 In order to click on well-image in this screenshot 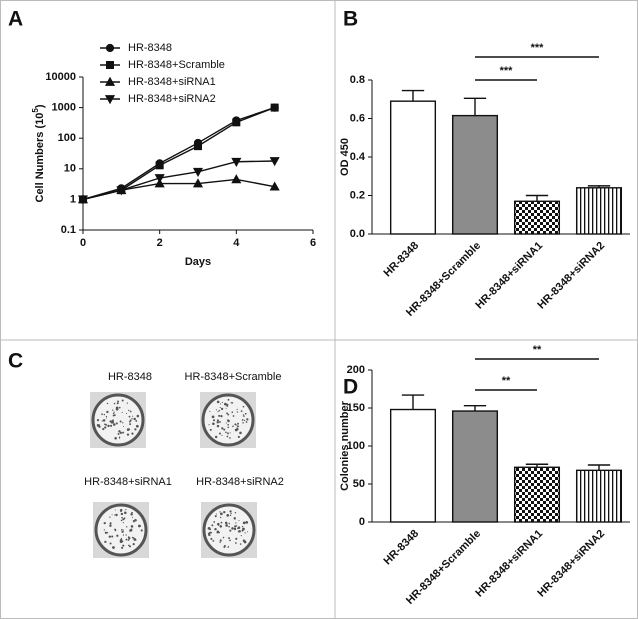, I will do `click(121, 530)`.